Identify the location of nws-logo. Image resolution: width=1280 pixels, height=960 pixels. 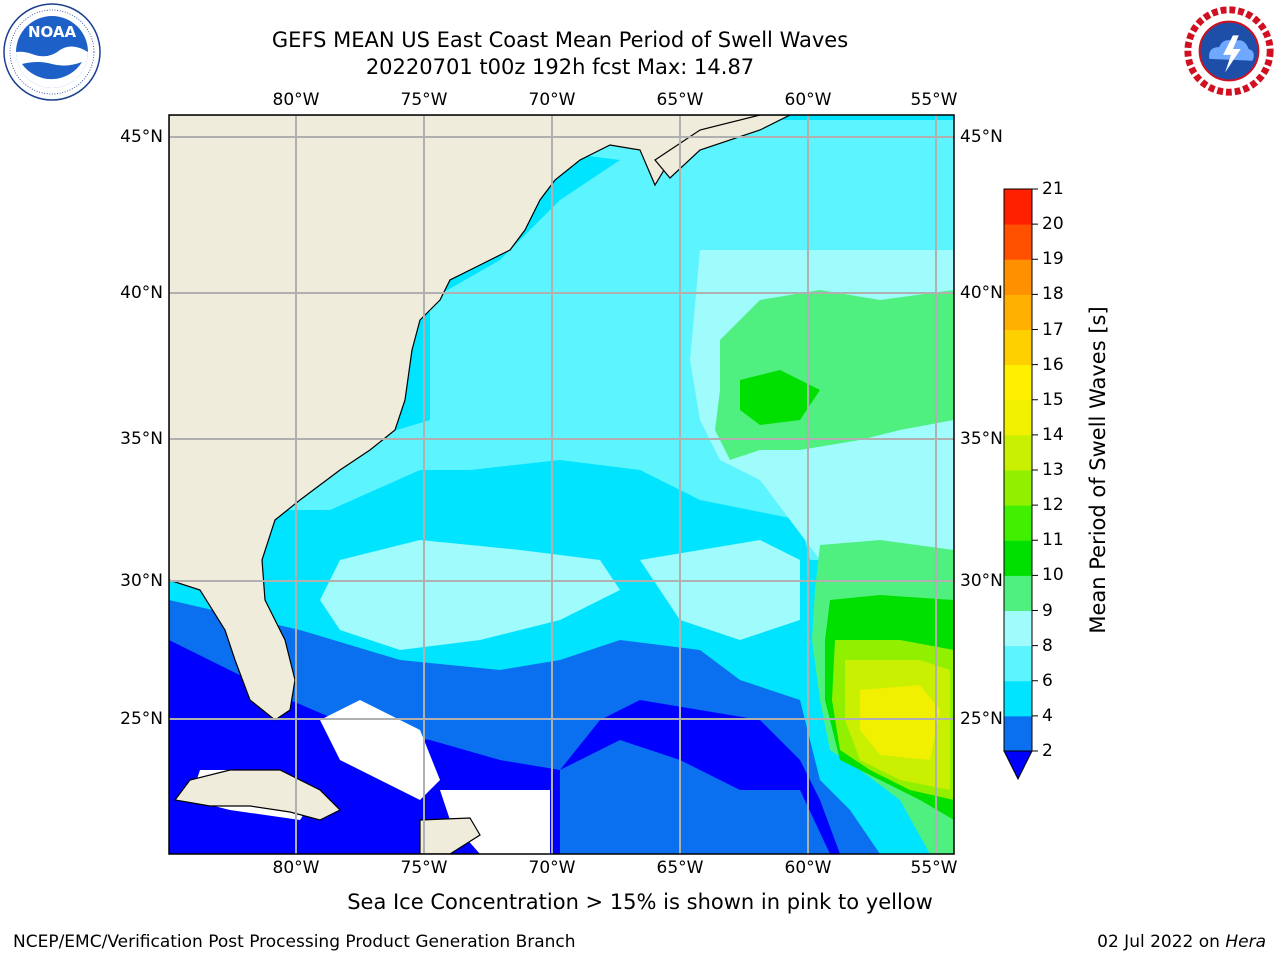
(1229, 51).